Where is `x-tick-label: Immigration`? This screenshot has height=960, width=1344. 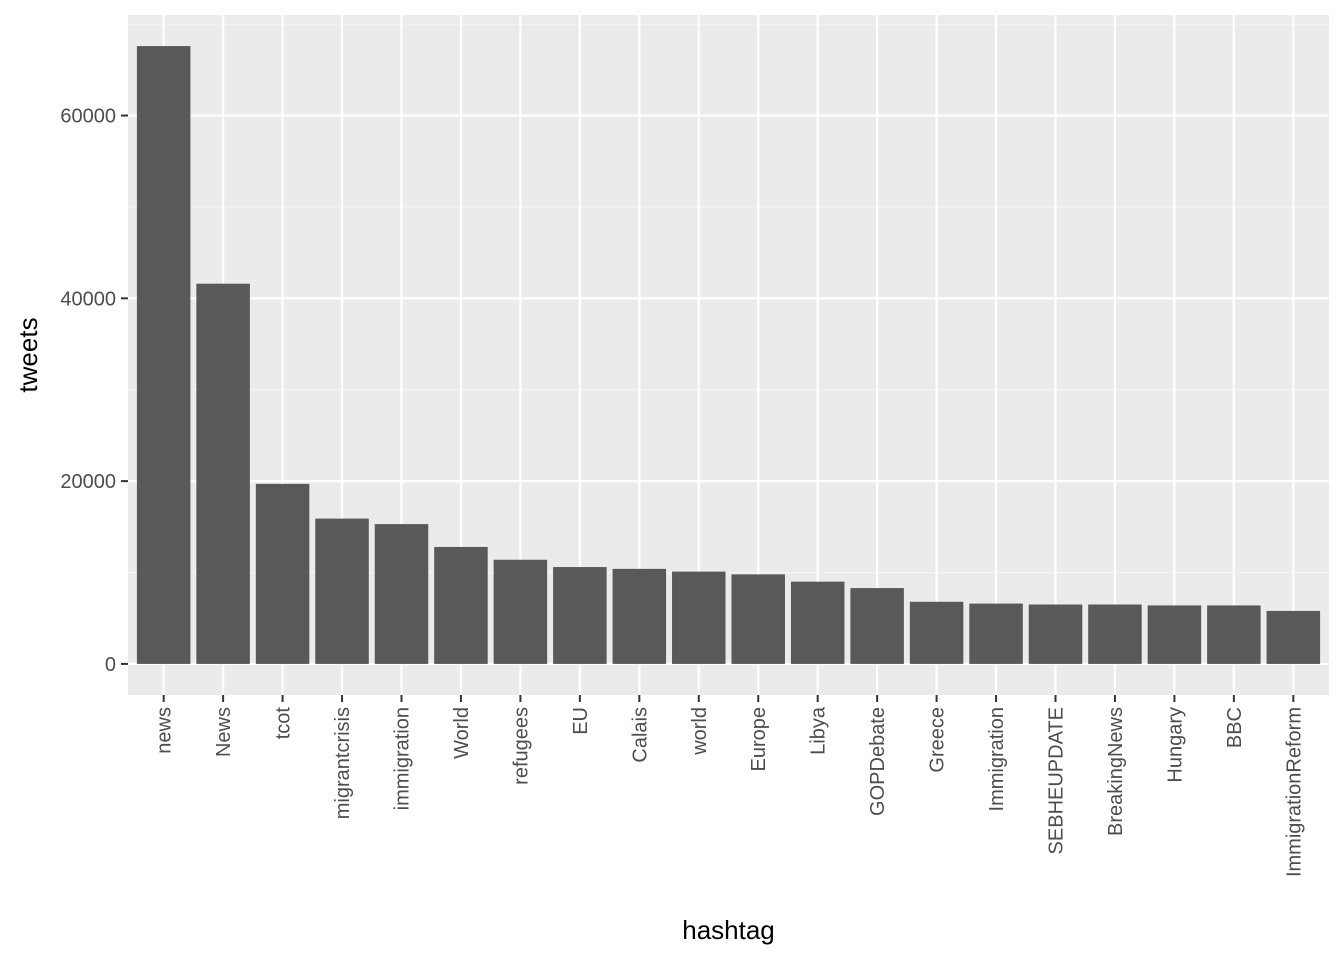
x-tick-label: Immigration is located at coordinates (997, 759).